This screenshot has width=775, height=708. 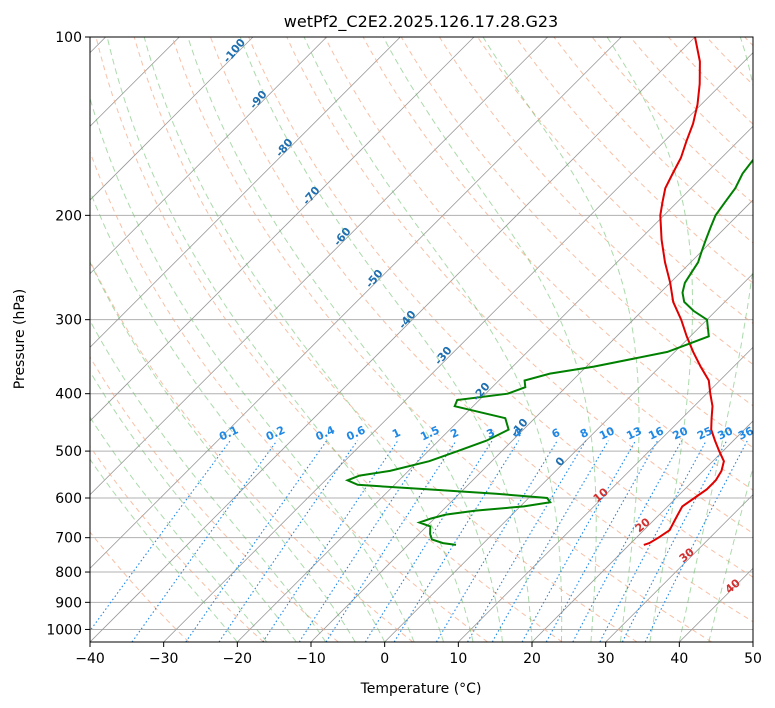 What do you see at coordinates (68, 321) in the screenshot?
I see `y-tick-label: 300` at bounding box center [68, 321].